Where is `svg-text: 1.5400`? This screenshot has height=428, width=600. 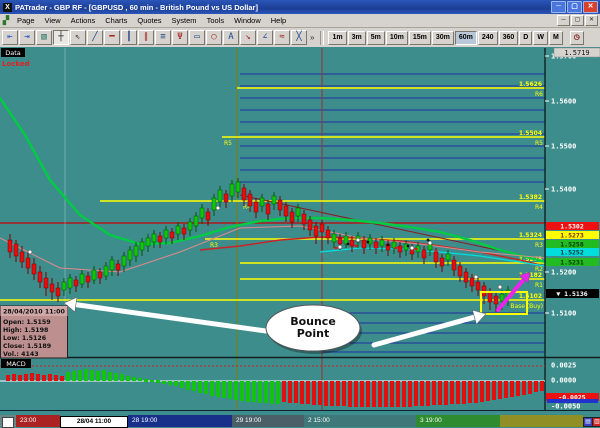 svg-text: 1.5400 is located at coordinates (563, 190).